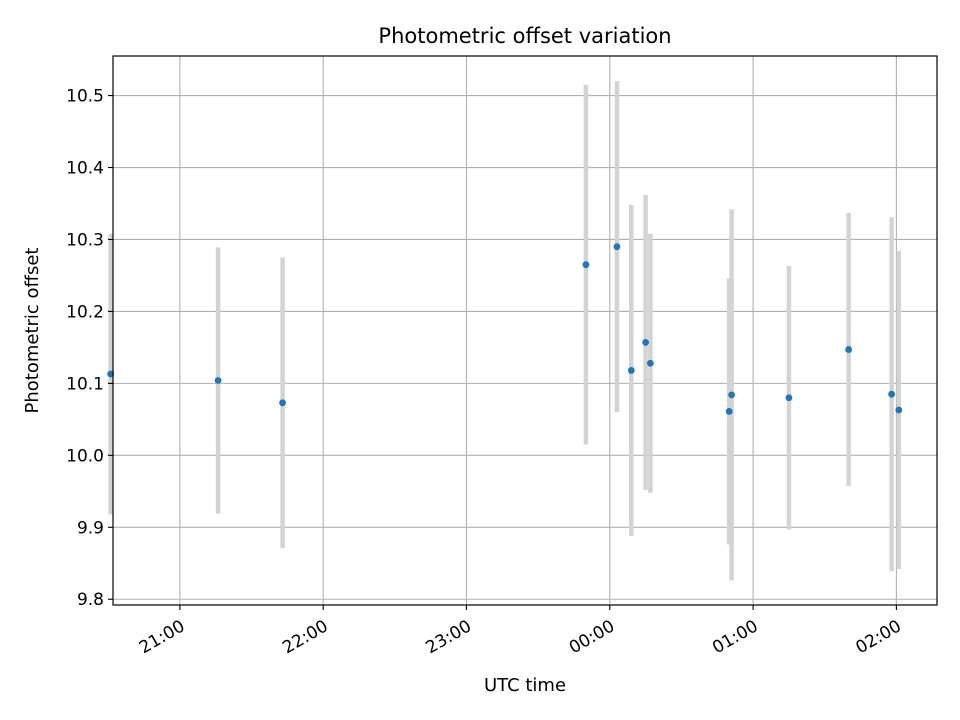  What do you see at coordinates (524, 36) in the screenshot?
I see `chart-title: Photometric offset variation` at bounding box center [524, 36].